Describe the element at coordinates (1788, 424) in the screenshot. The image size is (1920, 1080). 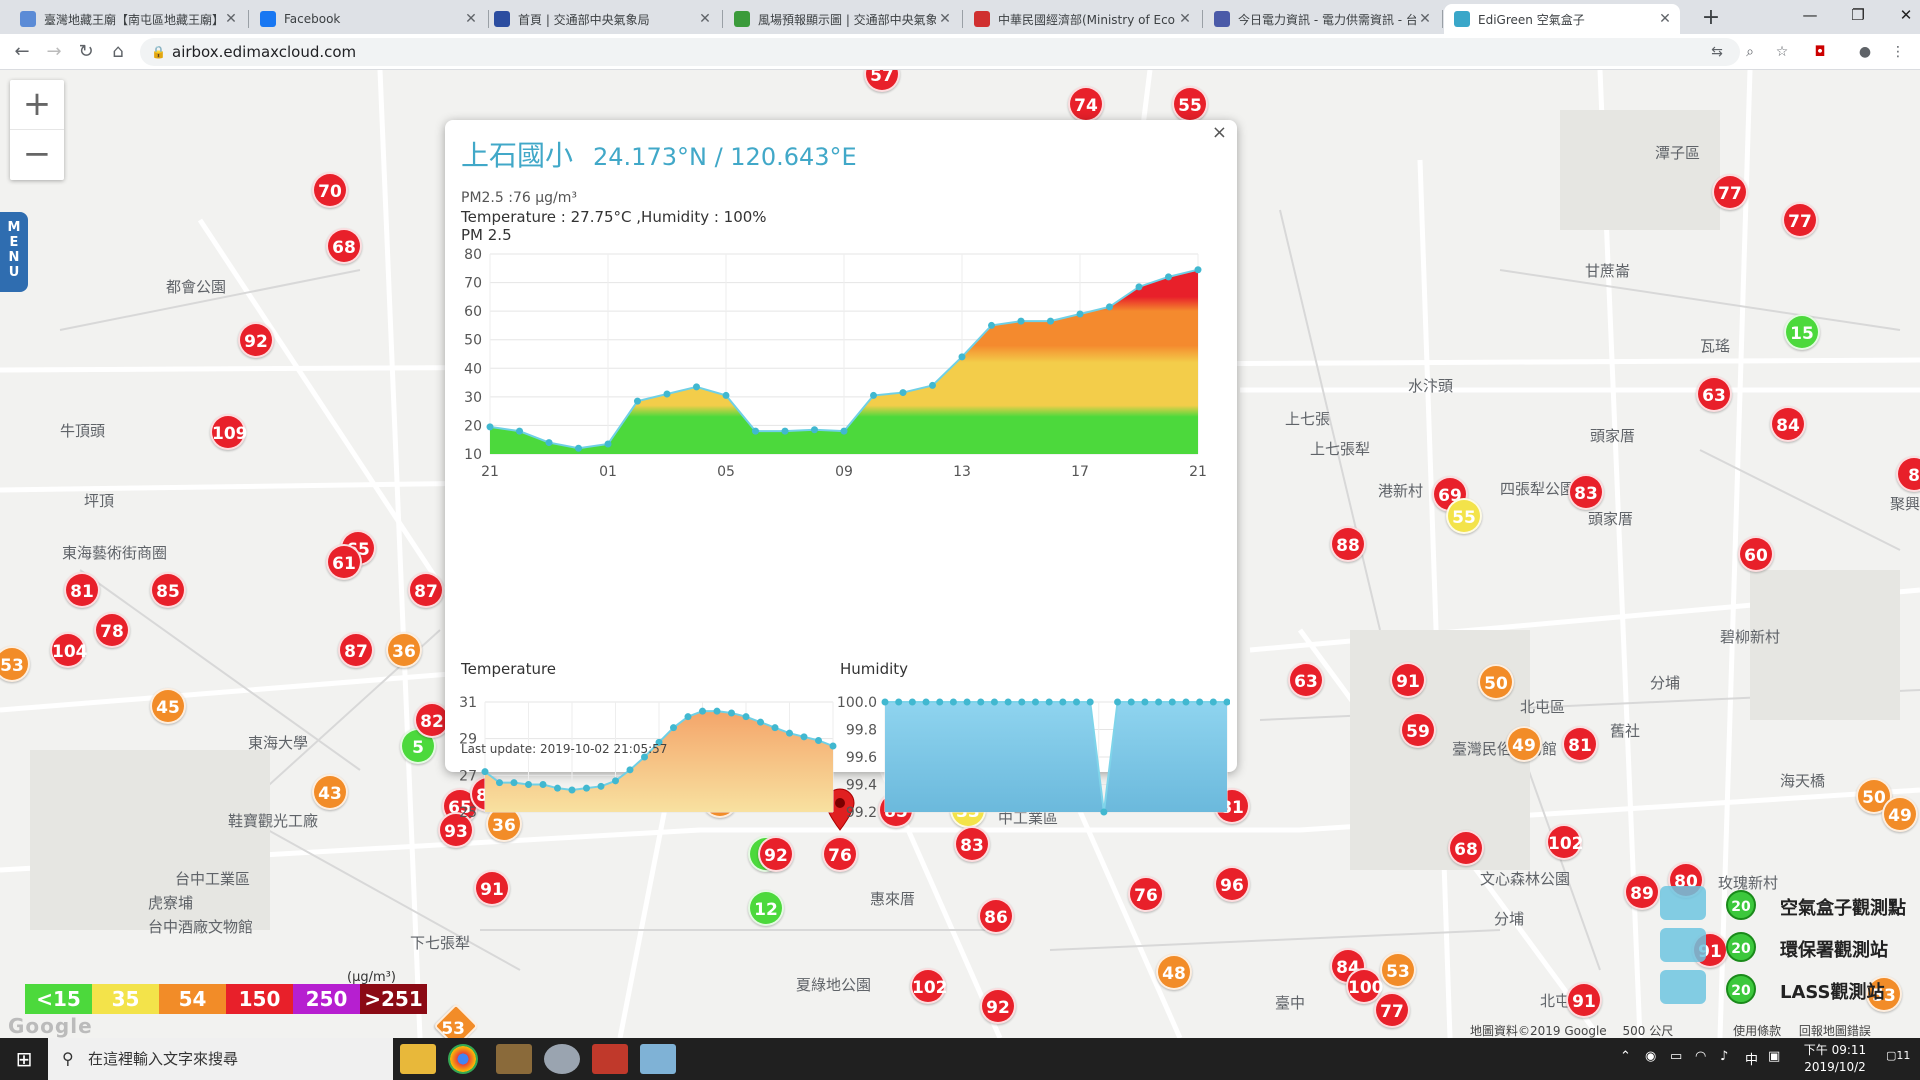
I see `airbox-marker: 84` at that location.